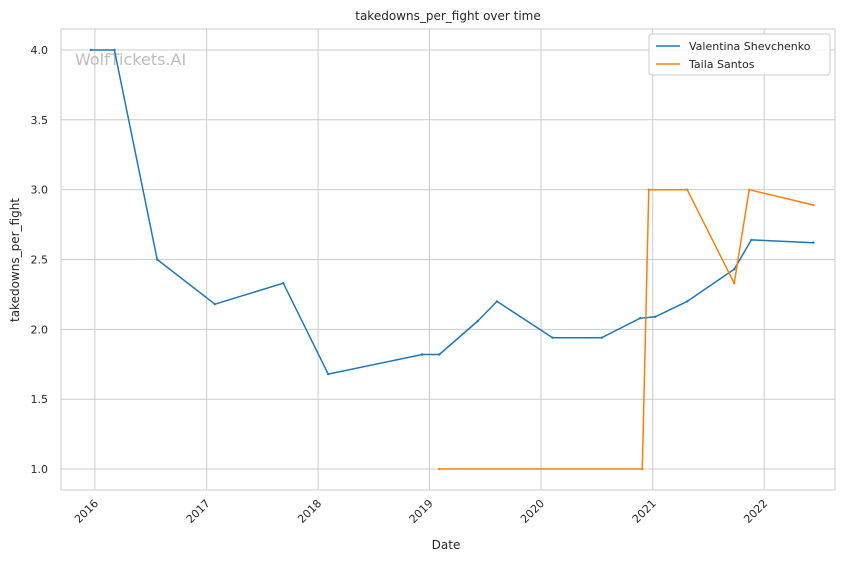  Describe the element at coordinates (40, 120) in the screenshot. I see `y-tick-label: 3.5` at that location.